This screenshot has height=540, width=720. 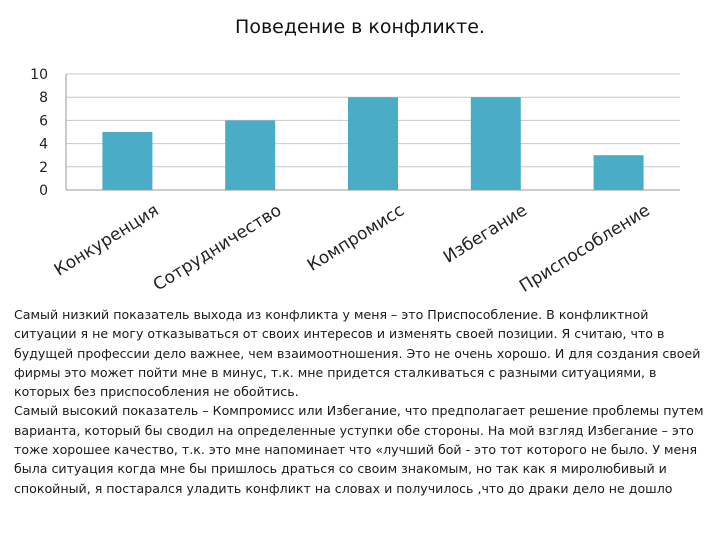 What do you see at coordinates (585, 248) in the screenshot?
I see `x-tick-label: Приспособление` at bounding box center [585, 248].